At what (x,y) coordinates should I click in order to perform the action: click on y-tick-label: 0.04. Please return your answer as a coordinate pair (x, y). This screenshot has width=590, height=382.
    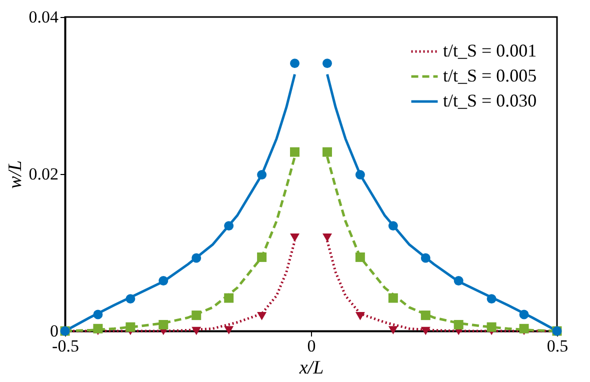
    Looking at the image, I should click on (43, 17).